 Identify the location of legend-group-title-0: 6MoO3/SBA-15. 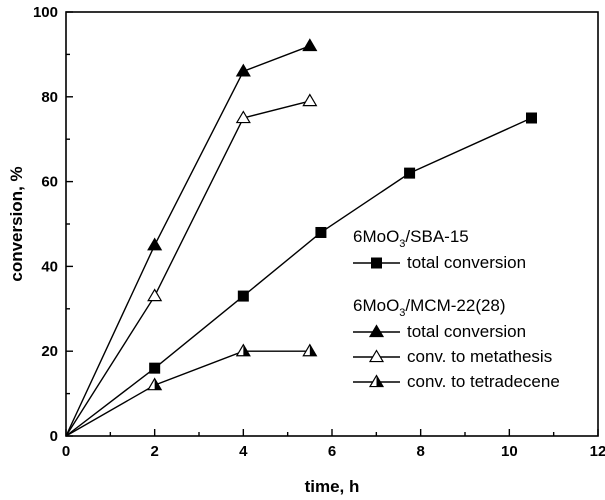
(411, 238).